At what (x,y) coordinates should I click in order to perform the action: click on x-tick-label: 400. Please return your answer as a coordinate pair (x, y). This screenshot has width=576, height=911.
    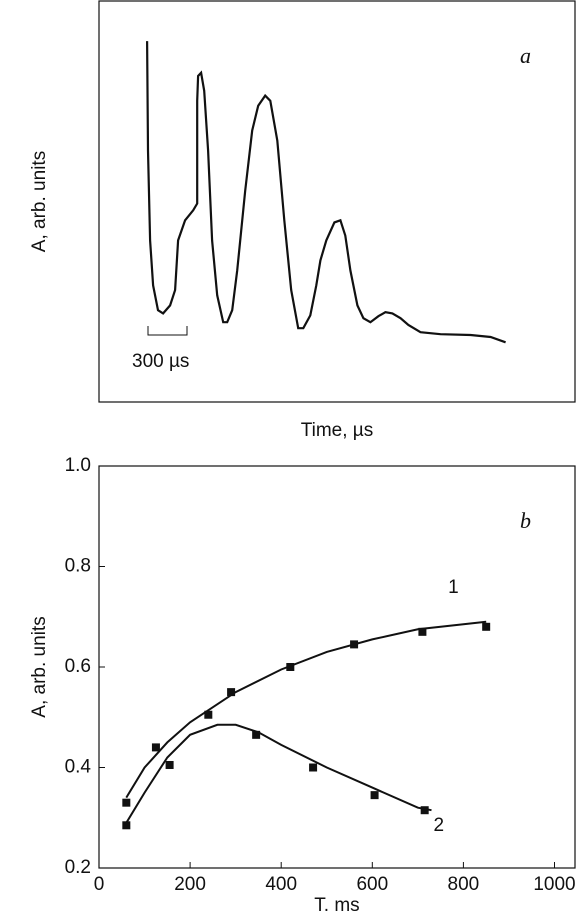
    Looking at the image, I should click on (281, 884).